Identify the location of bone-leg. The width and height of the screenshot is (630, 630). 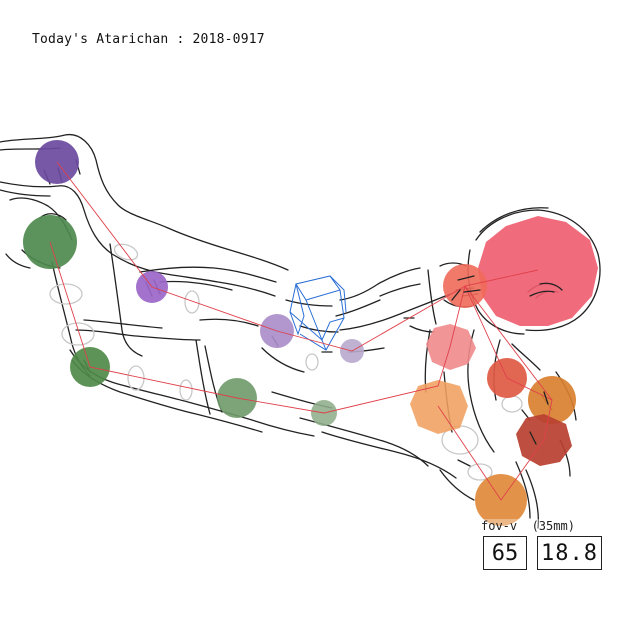
(491, 453).